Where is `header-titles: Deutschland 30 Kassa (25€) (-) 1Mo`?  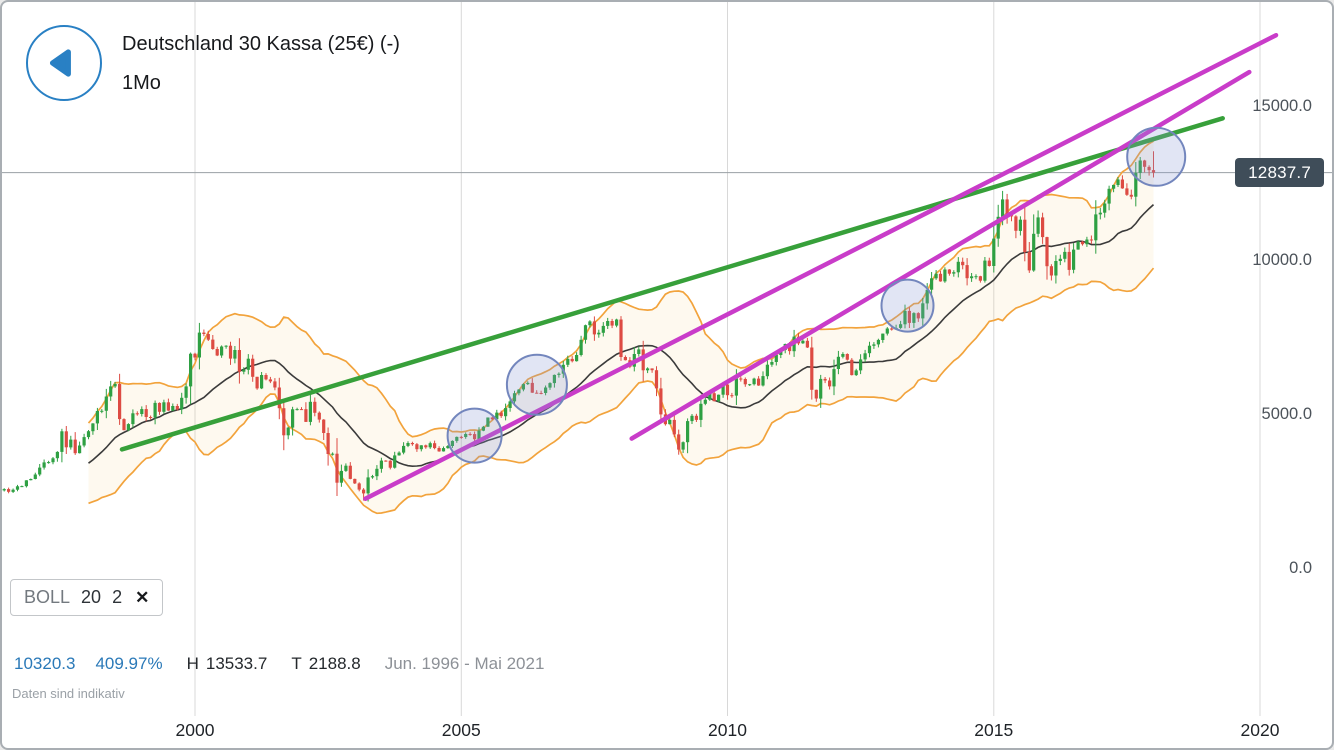
header-titles: Deutschland 30 Kassa (25€) (-) 1Mo is located at coordinates (261, 60).